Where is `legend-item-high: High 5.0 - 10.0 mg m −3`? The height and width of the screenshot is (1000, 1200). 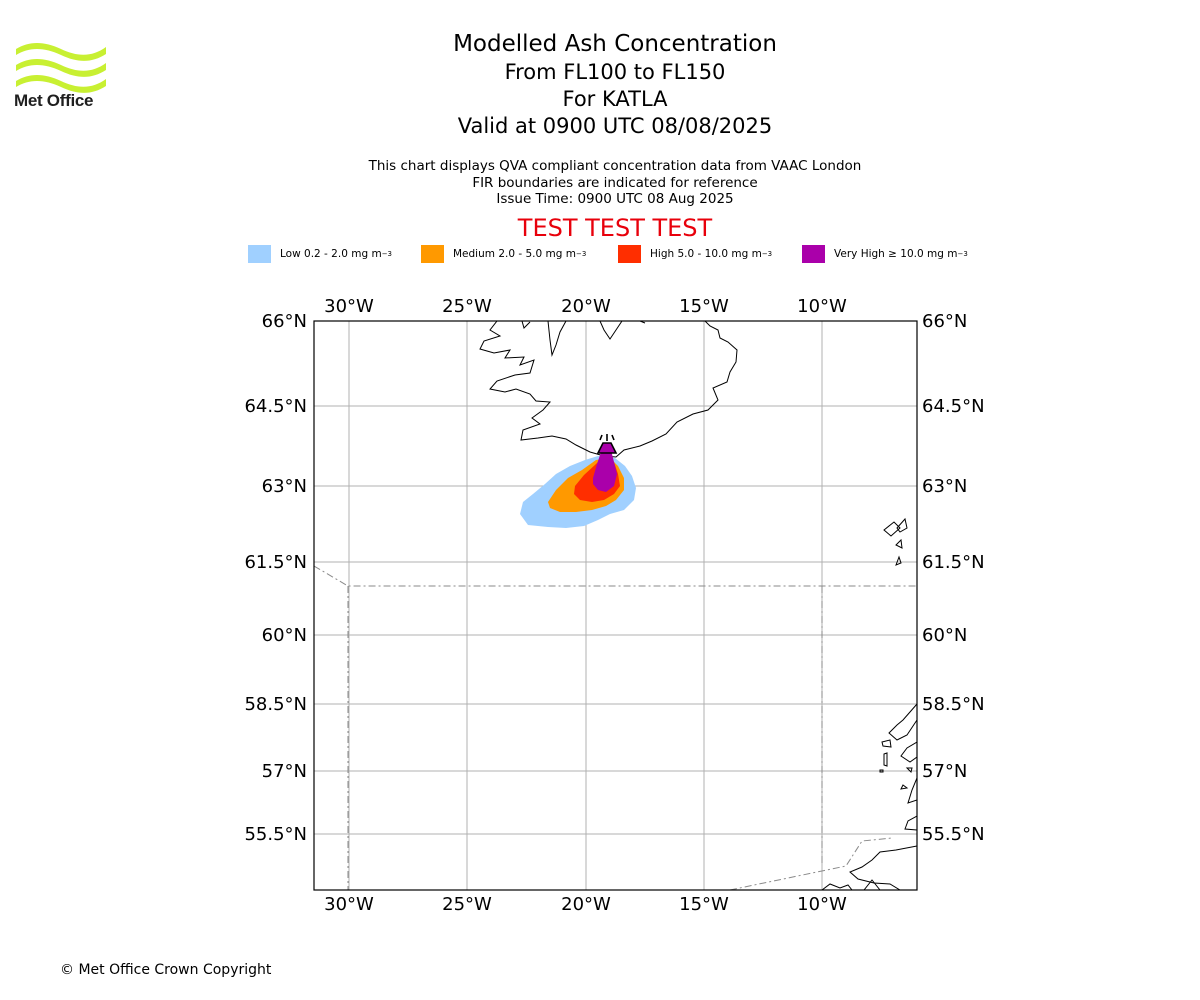
legend-item-high: High 5.0 - 10.0 mg m −3 is located at coordinates (695, 254).